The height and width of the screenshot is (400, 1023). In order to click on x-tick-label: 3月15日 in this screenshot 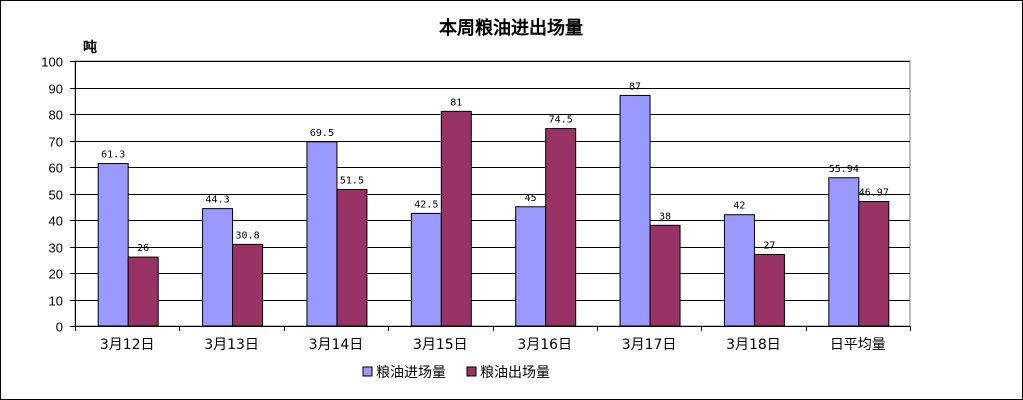, I will do `click(440, 345)`.